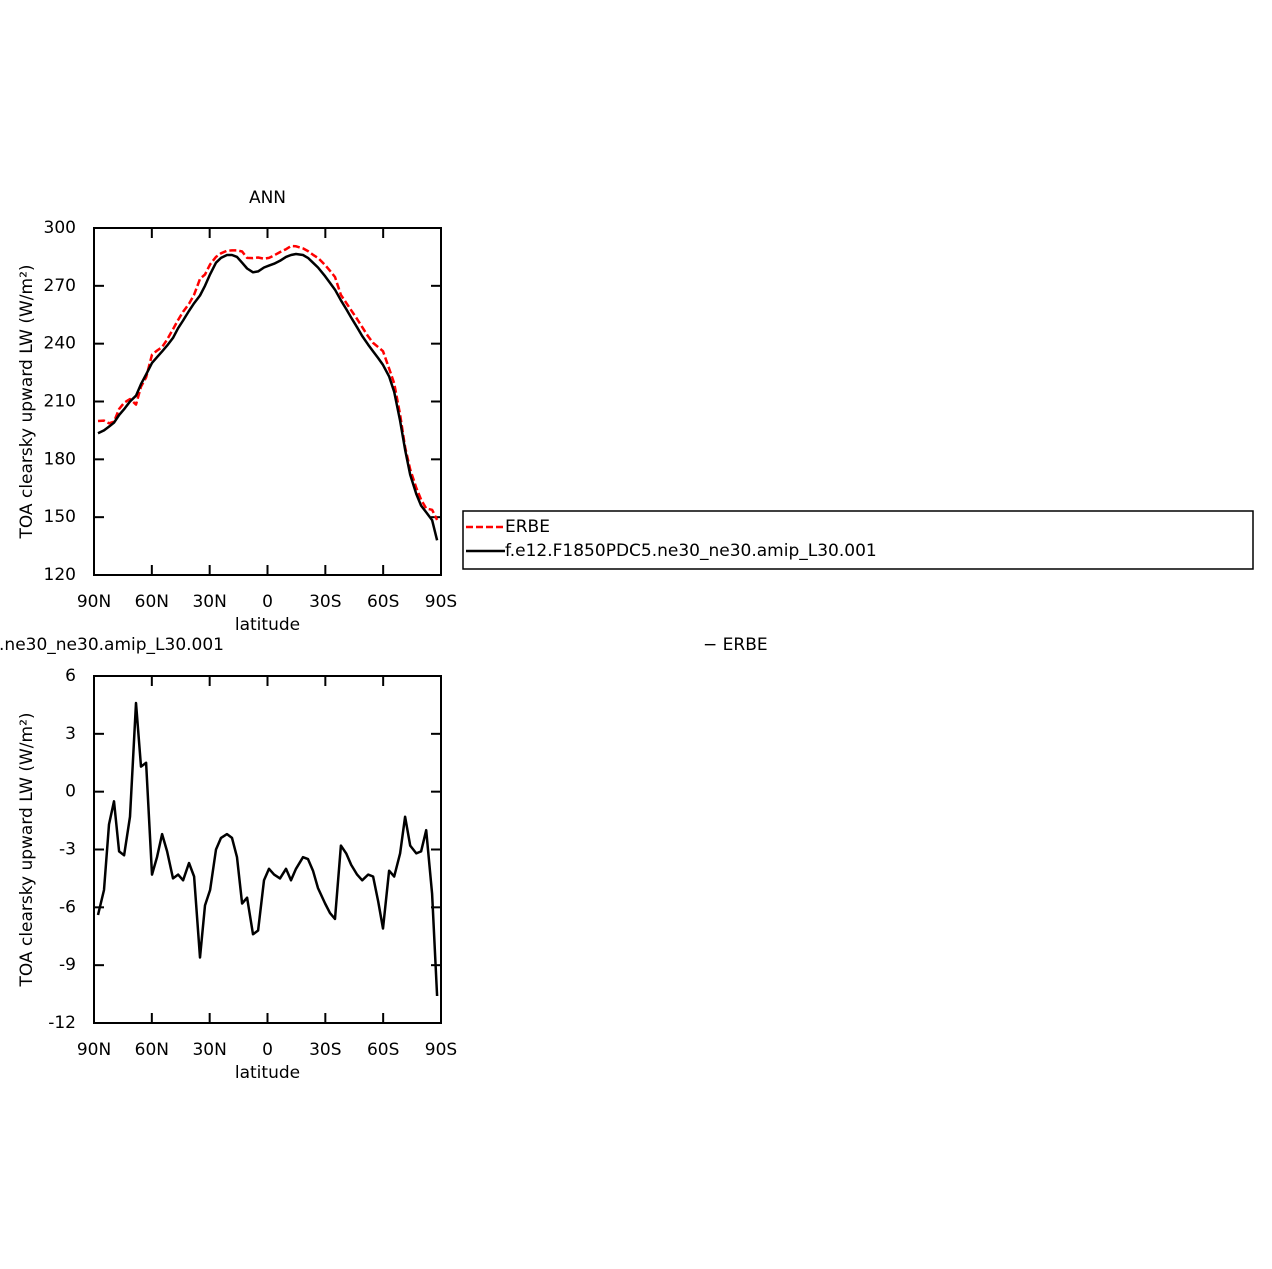 Image resolution: width=1272 pixels, height=1269 pixels. Describe the element at coordinates (60, 402) in the screenshot. I see `y-tick-label: 210` at that location.